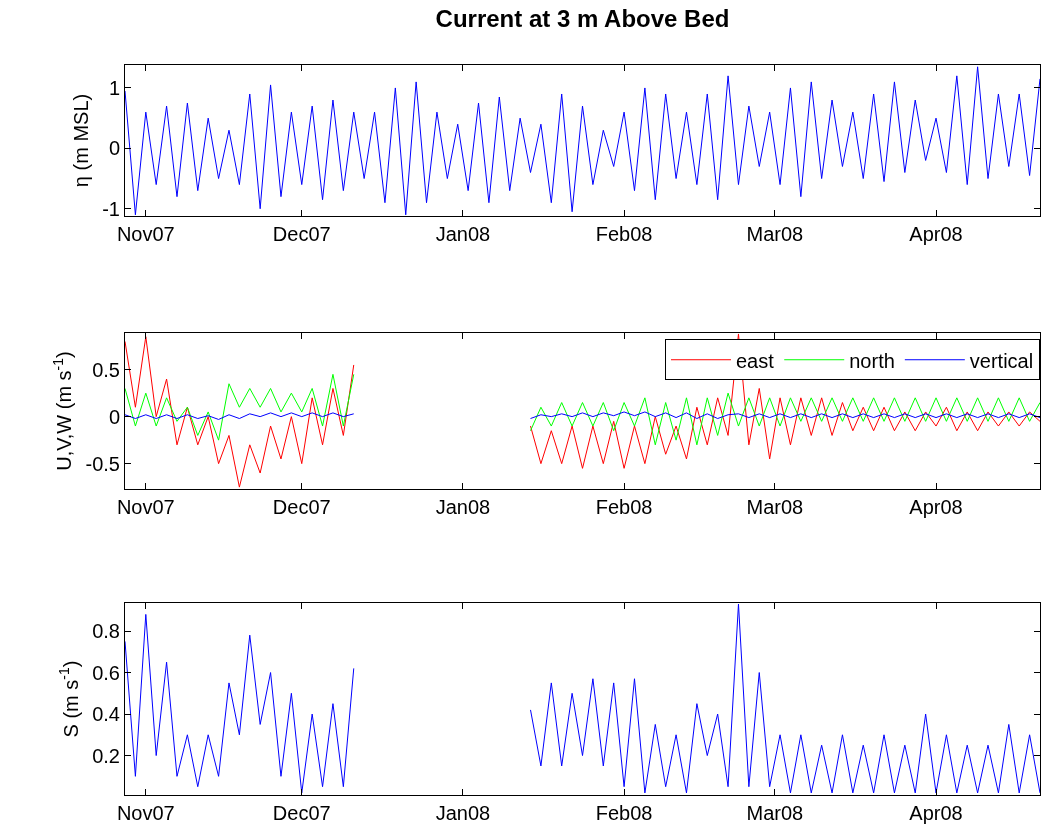 The image size is (1046, 834). Describe the element at coordinates (106, 714) in the screenshot. I see `y-tick-label: 0.4` at that location.